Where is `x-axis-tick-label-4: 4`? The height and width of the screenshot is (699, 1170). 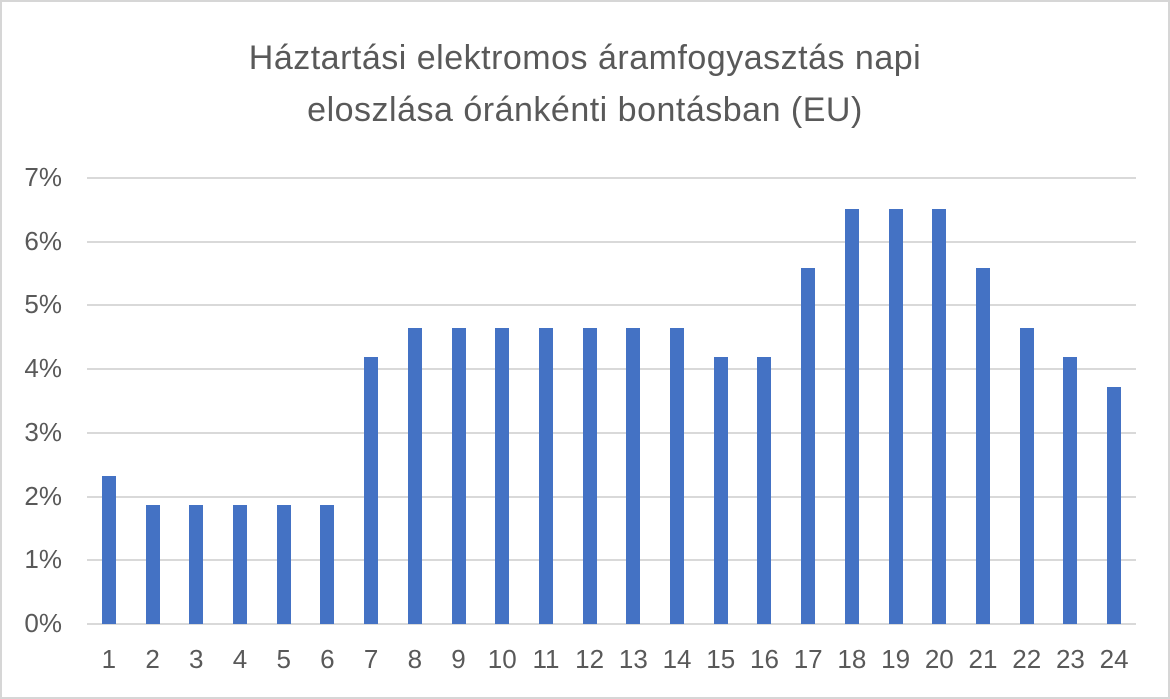
x-axis-tick-label-4: 4 is located at coordinates (240, 659).